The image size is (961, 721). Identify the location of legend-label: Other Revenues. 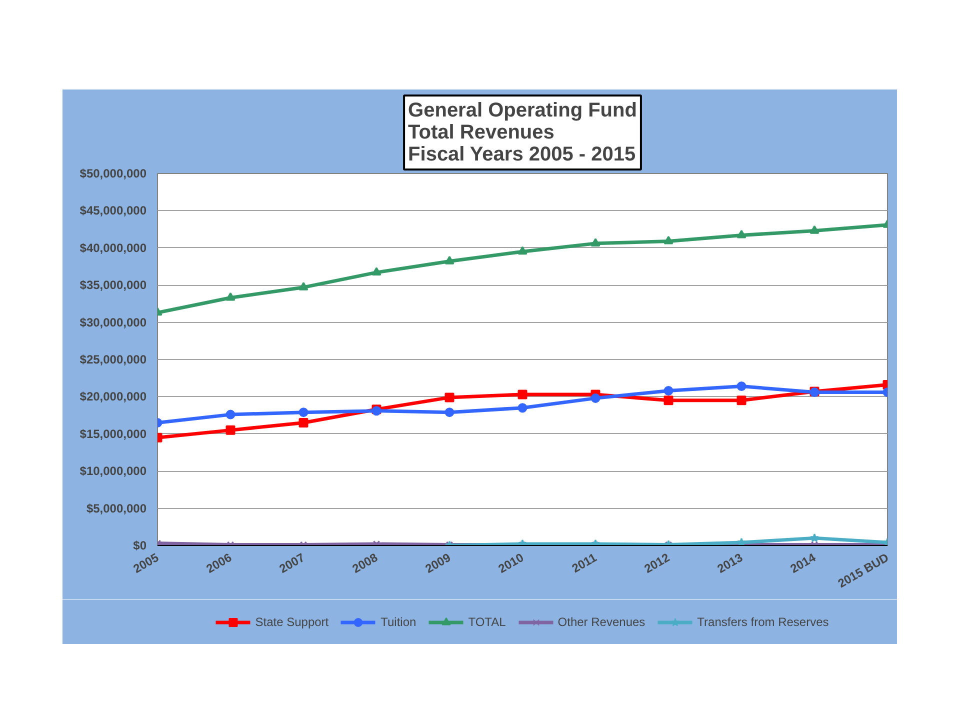
(602, 621).